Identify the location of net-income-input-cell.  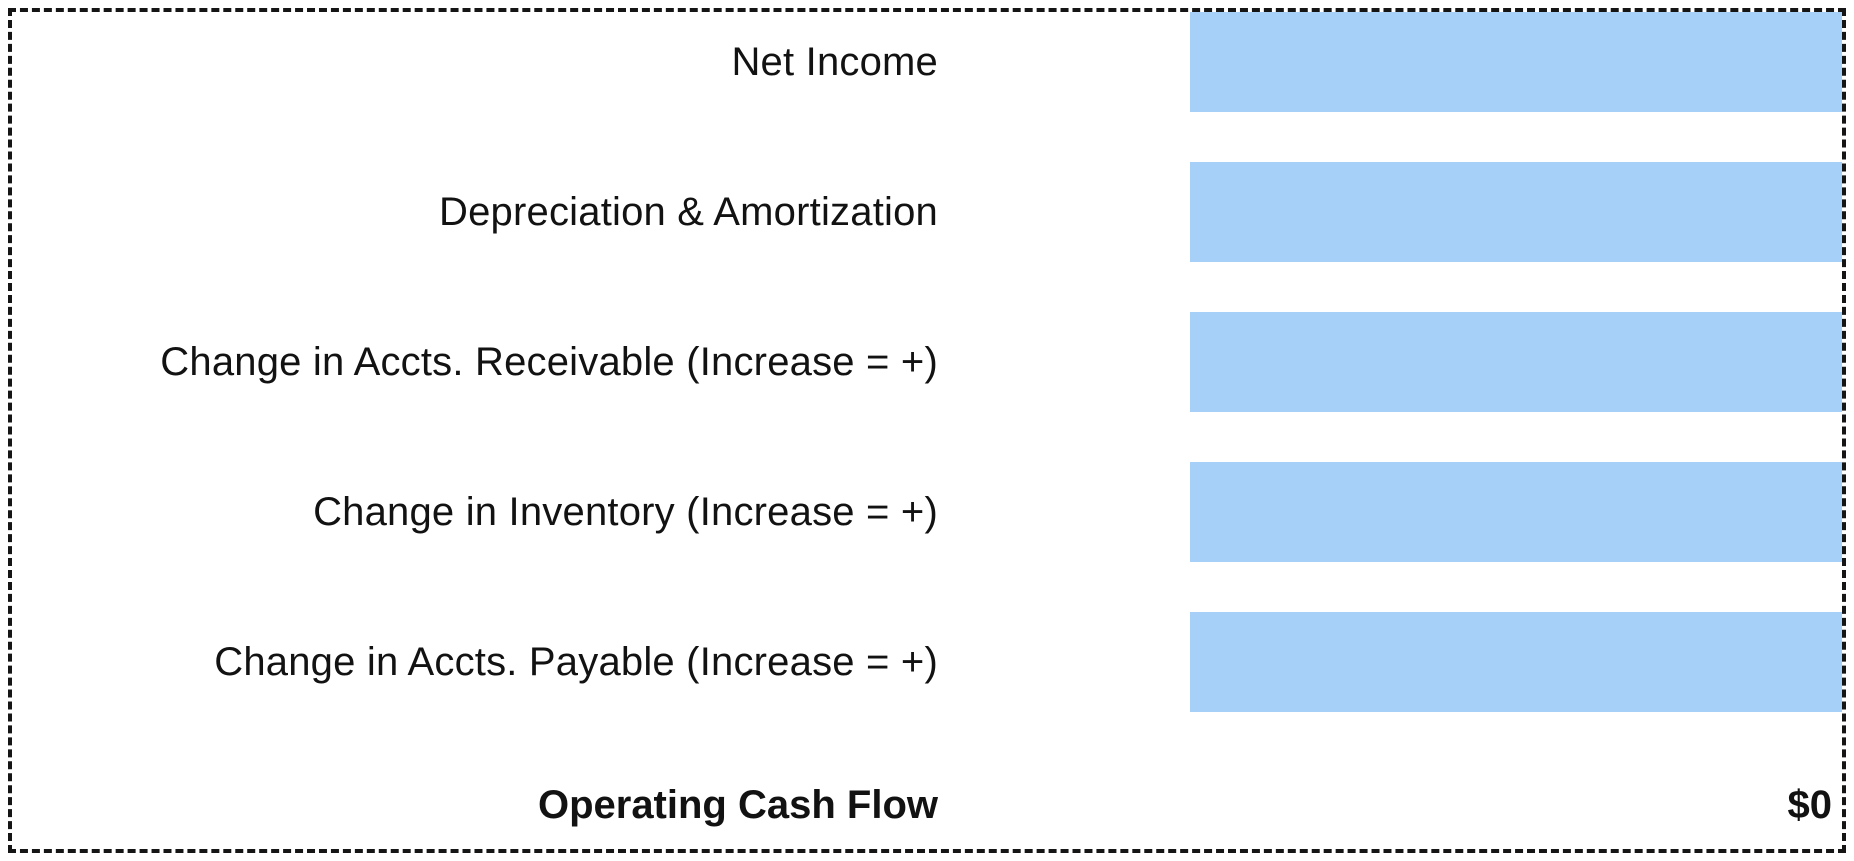
(1516, 62).